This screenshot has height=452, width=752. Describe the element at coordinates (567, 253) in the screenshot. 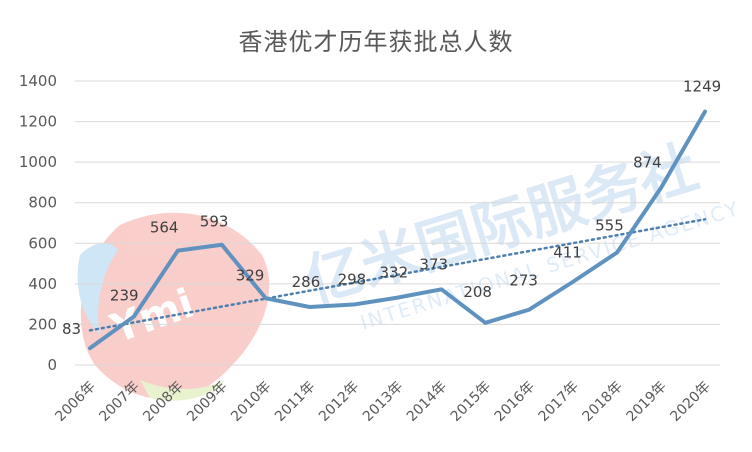

I see `data-label: 411` at that location.